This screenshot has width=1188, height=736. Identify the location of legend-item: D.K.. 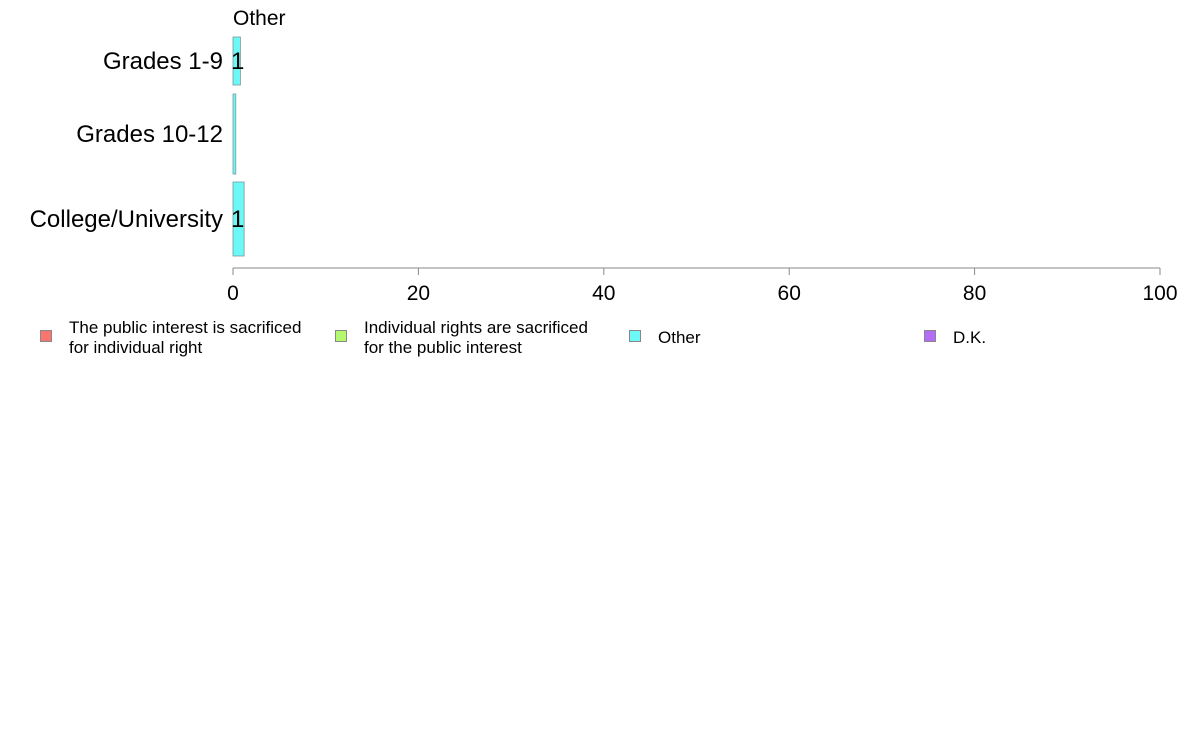
(955, 333).